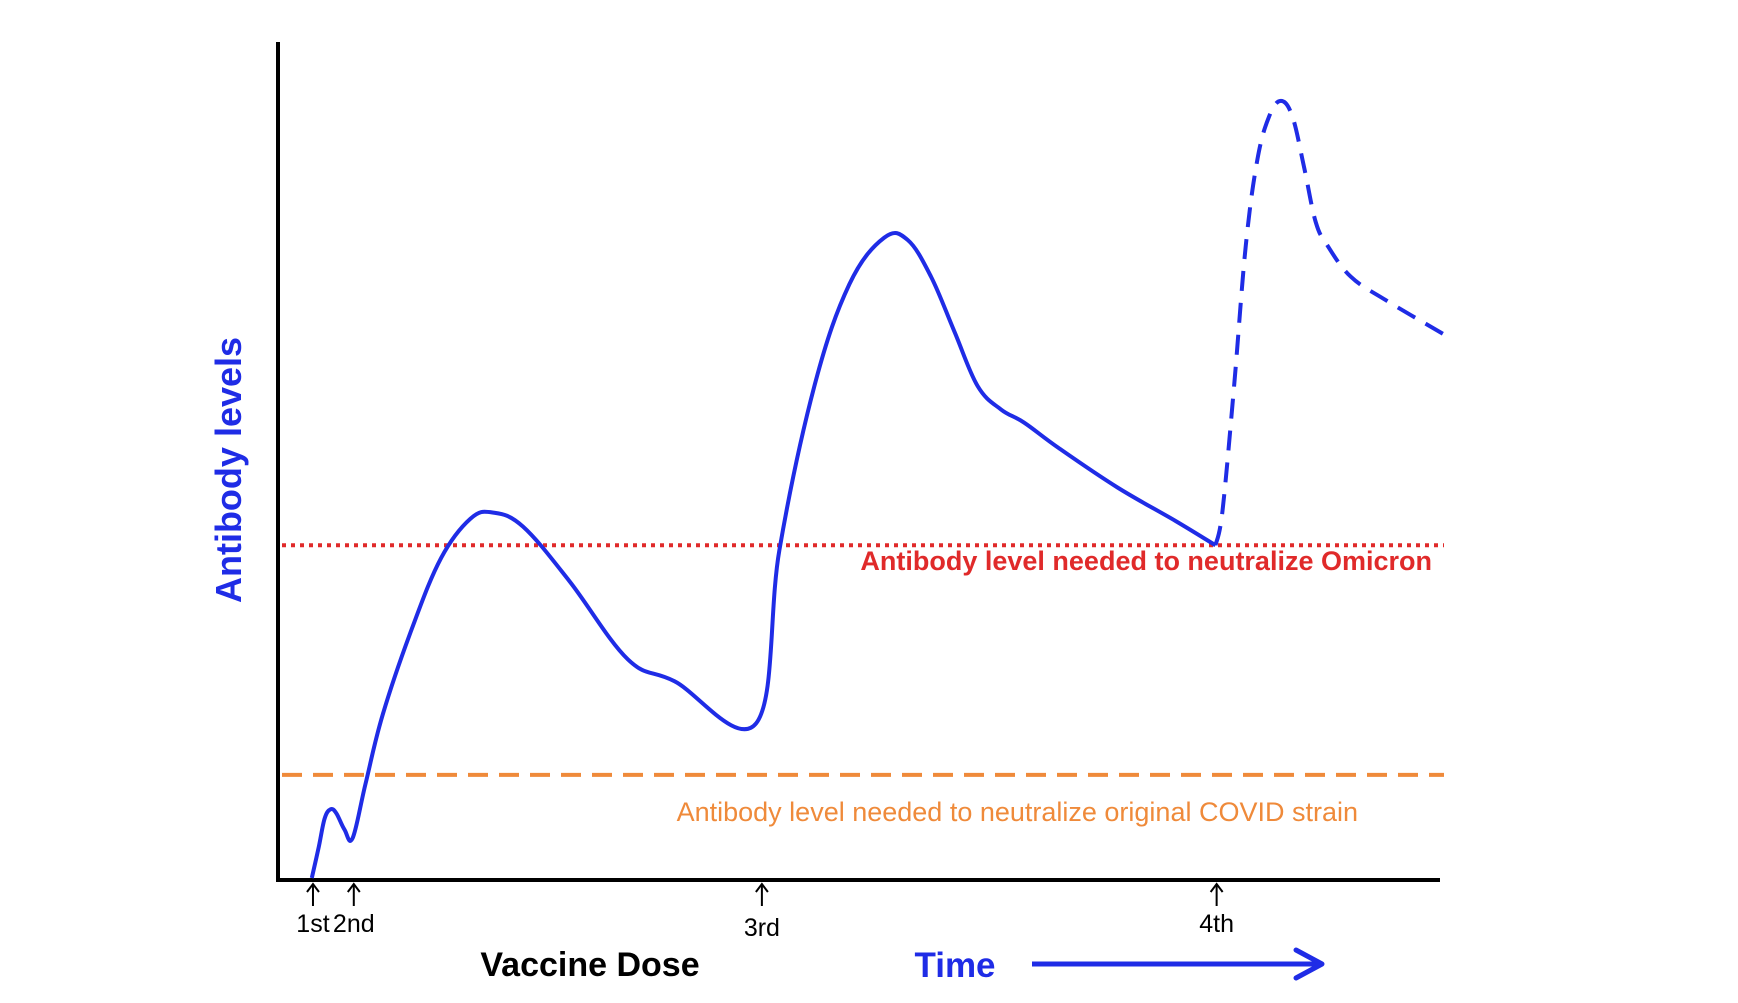 This screenshot has width=1738, height=1003. I want to click on time-arrow-icon, so click(1309, 964).